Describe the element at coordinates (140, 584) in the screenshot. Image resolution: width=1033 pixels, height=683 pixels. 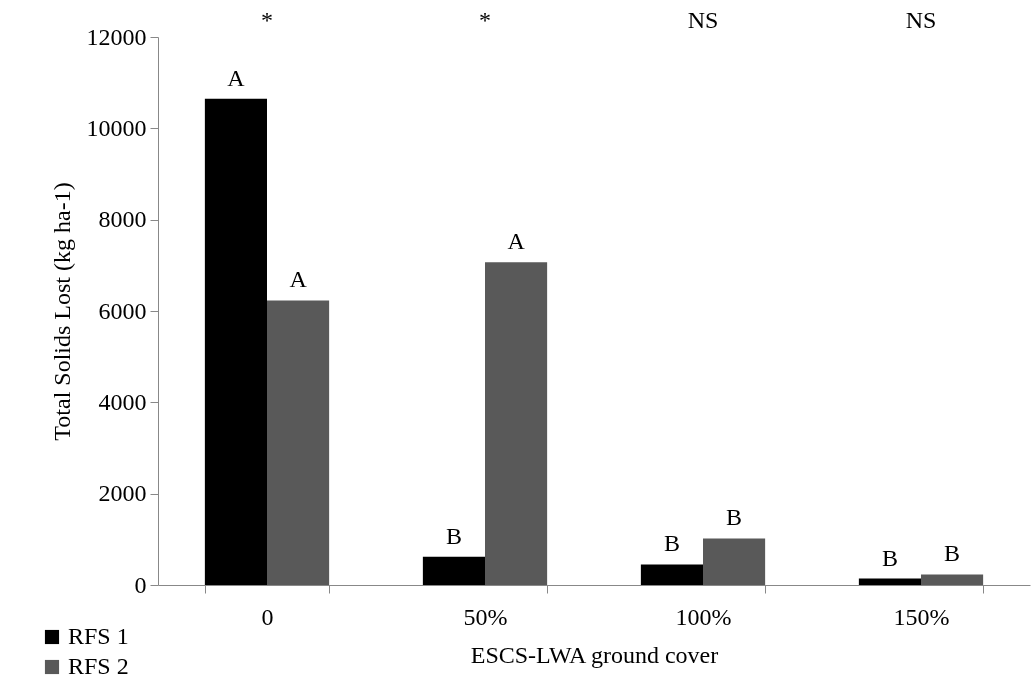
I see `y-tick-label: 0` at that location.